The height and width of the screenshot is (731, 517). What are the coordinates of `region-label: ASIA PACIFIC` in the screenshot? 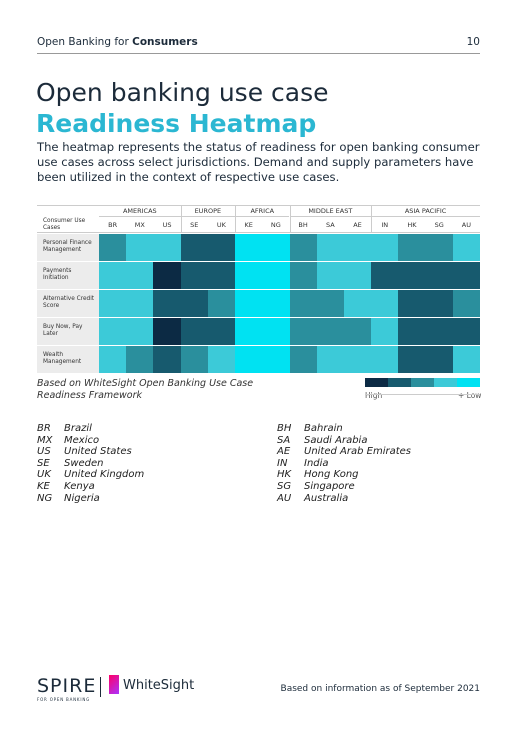 It's located at (425, 211).